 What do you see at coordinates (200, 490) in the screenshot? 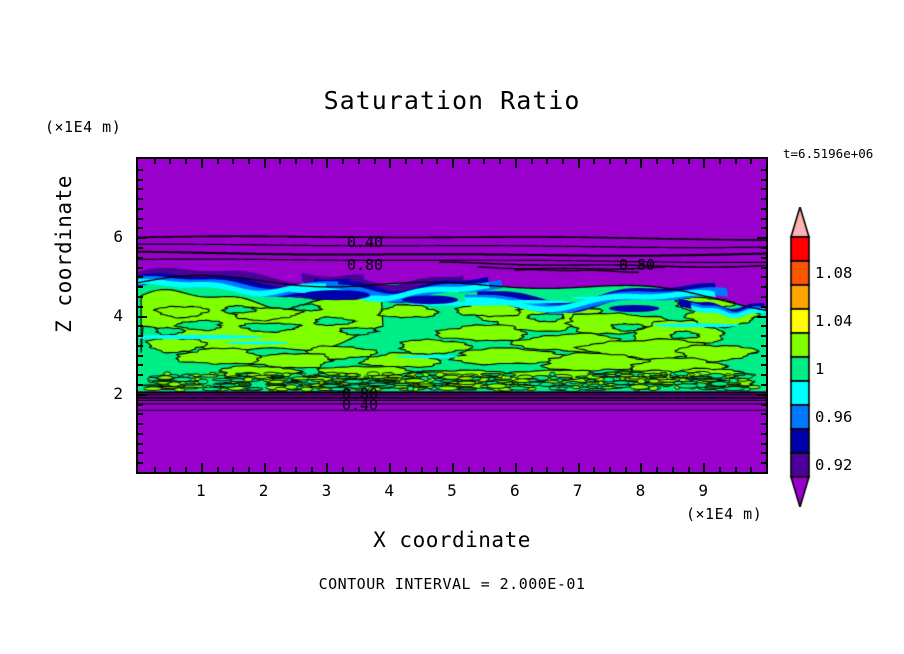
I see `x-tick-label: 1` at bounding box center [200, 490].